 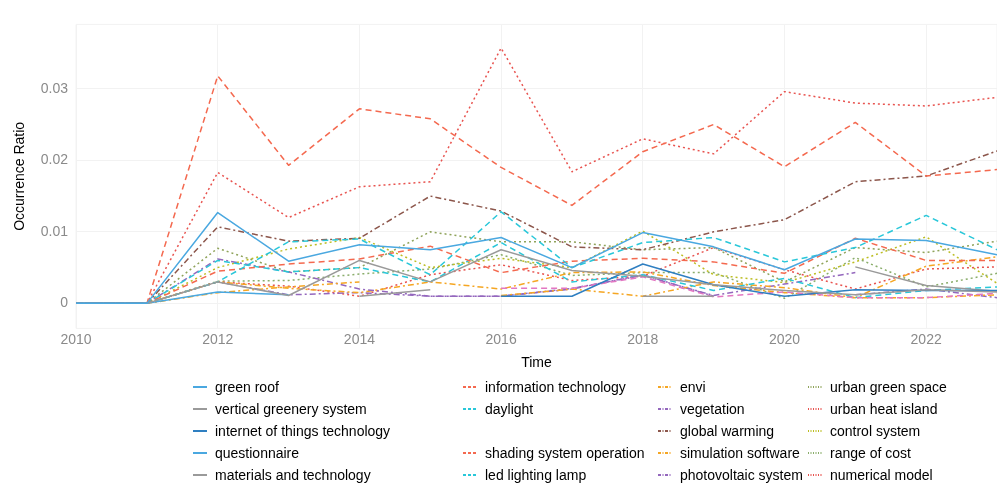 I want to click on legend-label: internet of things technology, so click(x=303, y=431).